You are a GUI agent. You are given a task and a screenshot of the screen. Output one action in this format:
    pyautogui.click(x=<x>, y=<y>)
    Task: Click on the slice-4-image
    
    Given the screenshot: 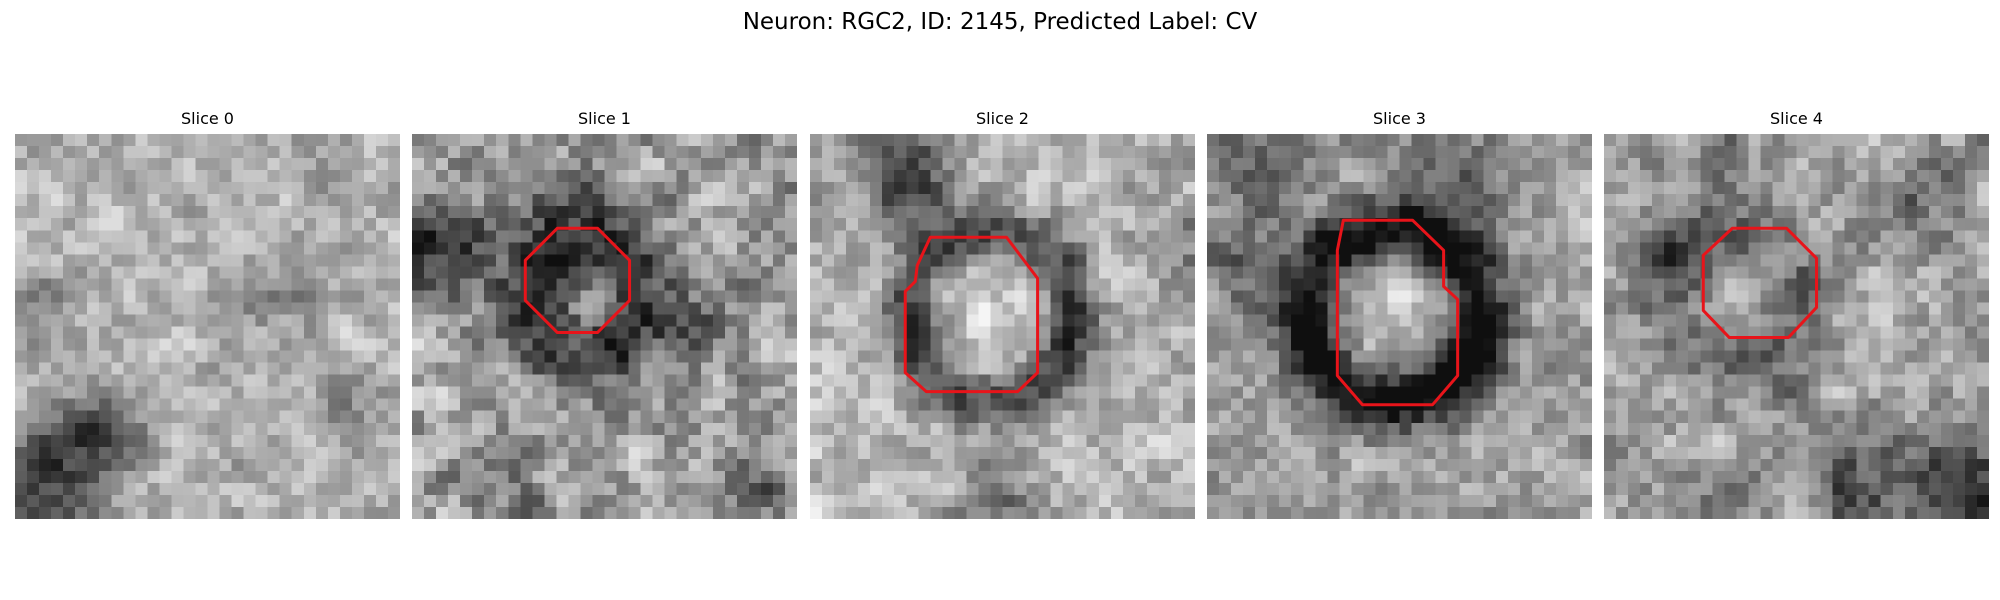 What is the action you would take?
    pyautogui.click(x=1796, y=326)
    